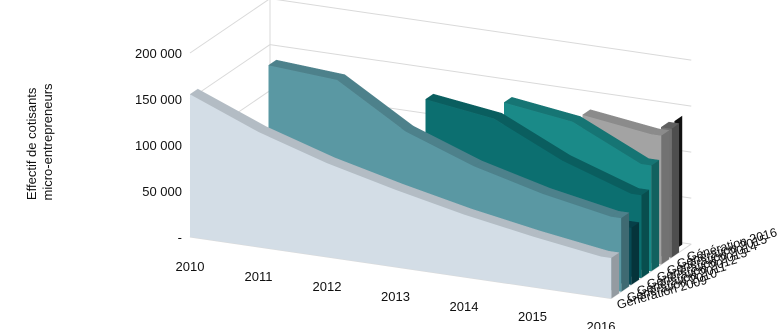 The height and width of the screenshot is (329, 781). What do you see at coordinates (158, 53) in the screenshot?
I see `y-tick-label: 200 000` at bounding box center [158, 53].